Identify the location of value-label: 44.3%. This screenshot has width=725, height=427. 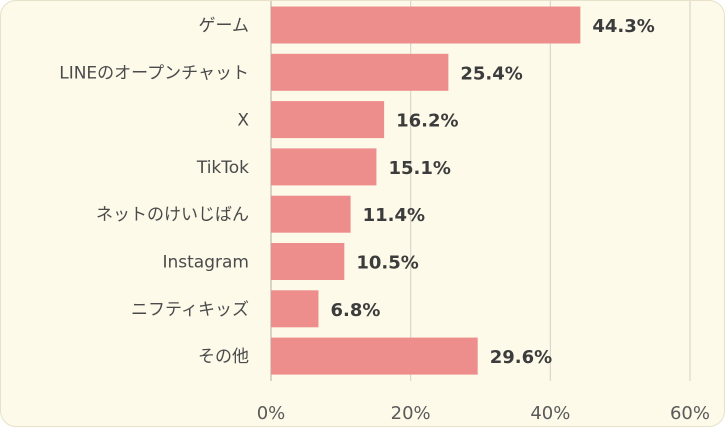
(623, 26).